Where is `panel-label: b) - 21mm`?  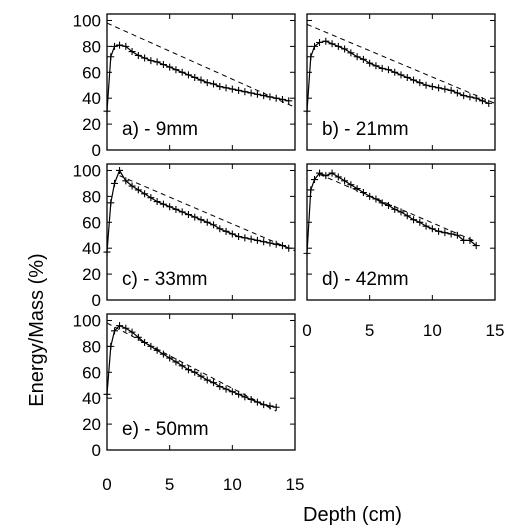
panel-label: b) - 21mm is located at coordinates (365, 129).